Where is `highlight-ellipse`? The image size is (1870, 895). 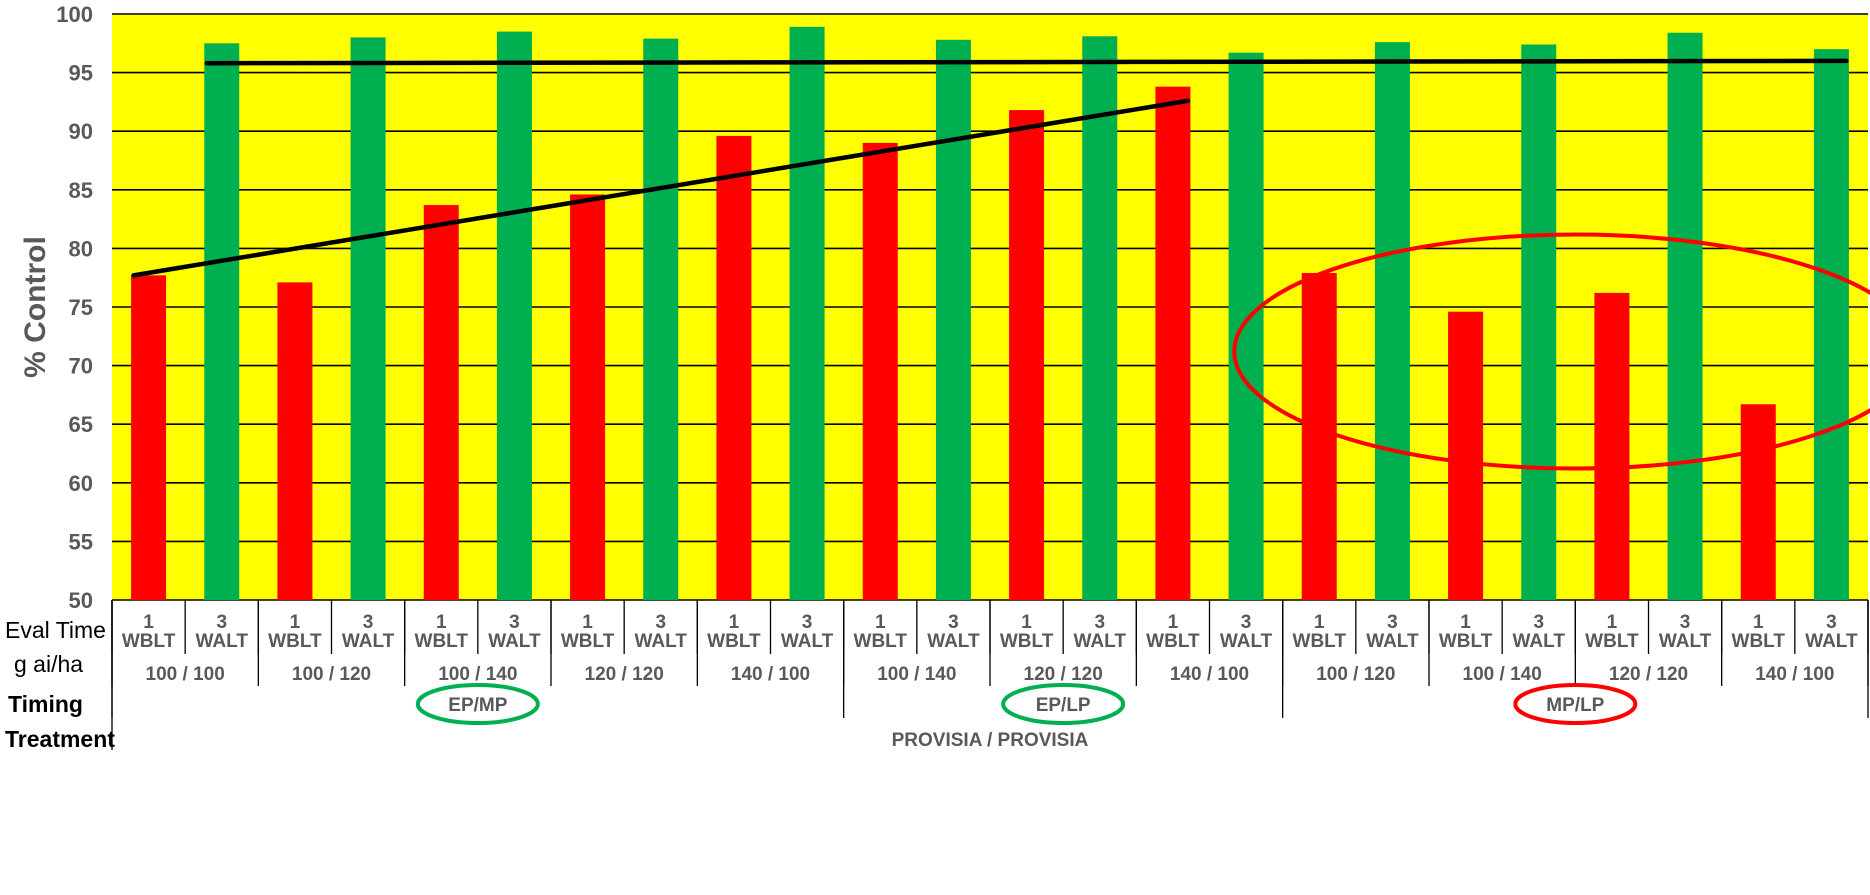
highlight-ellipse is located at coordinates (1551, 351).